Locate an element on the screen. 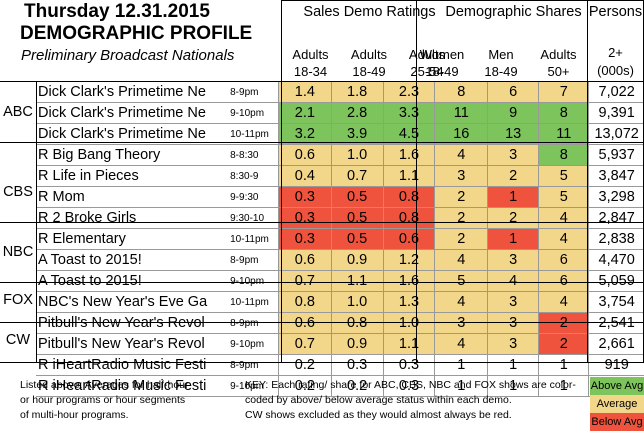 Image resolution: width=644 pixels, height=431 pixels. table-row: R Life in Pieces 8:30-9 0.4 0.7 1.1 3 2 5 3,847 is located at coordinates (340, 176).